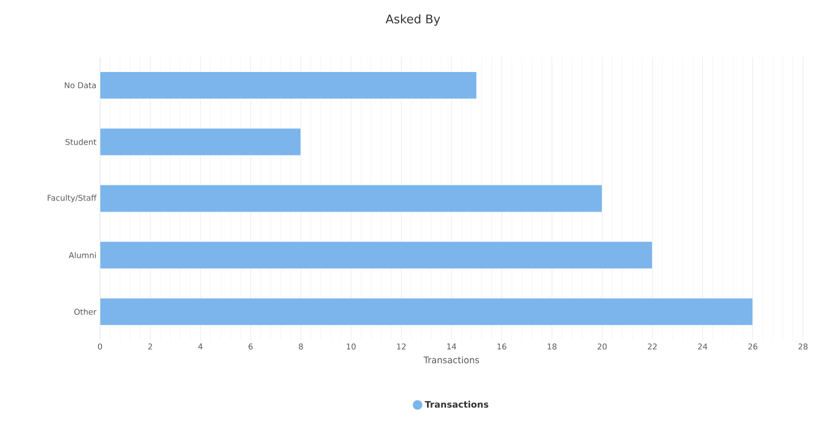 This screenshot has width=827, height=427. Describe the element at coordinates (456, 404) in the screenshot. I see `legend-label: Transactions` at that location.